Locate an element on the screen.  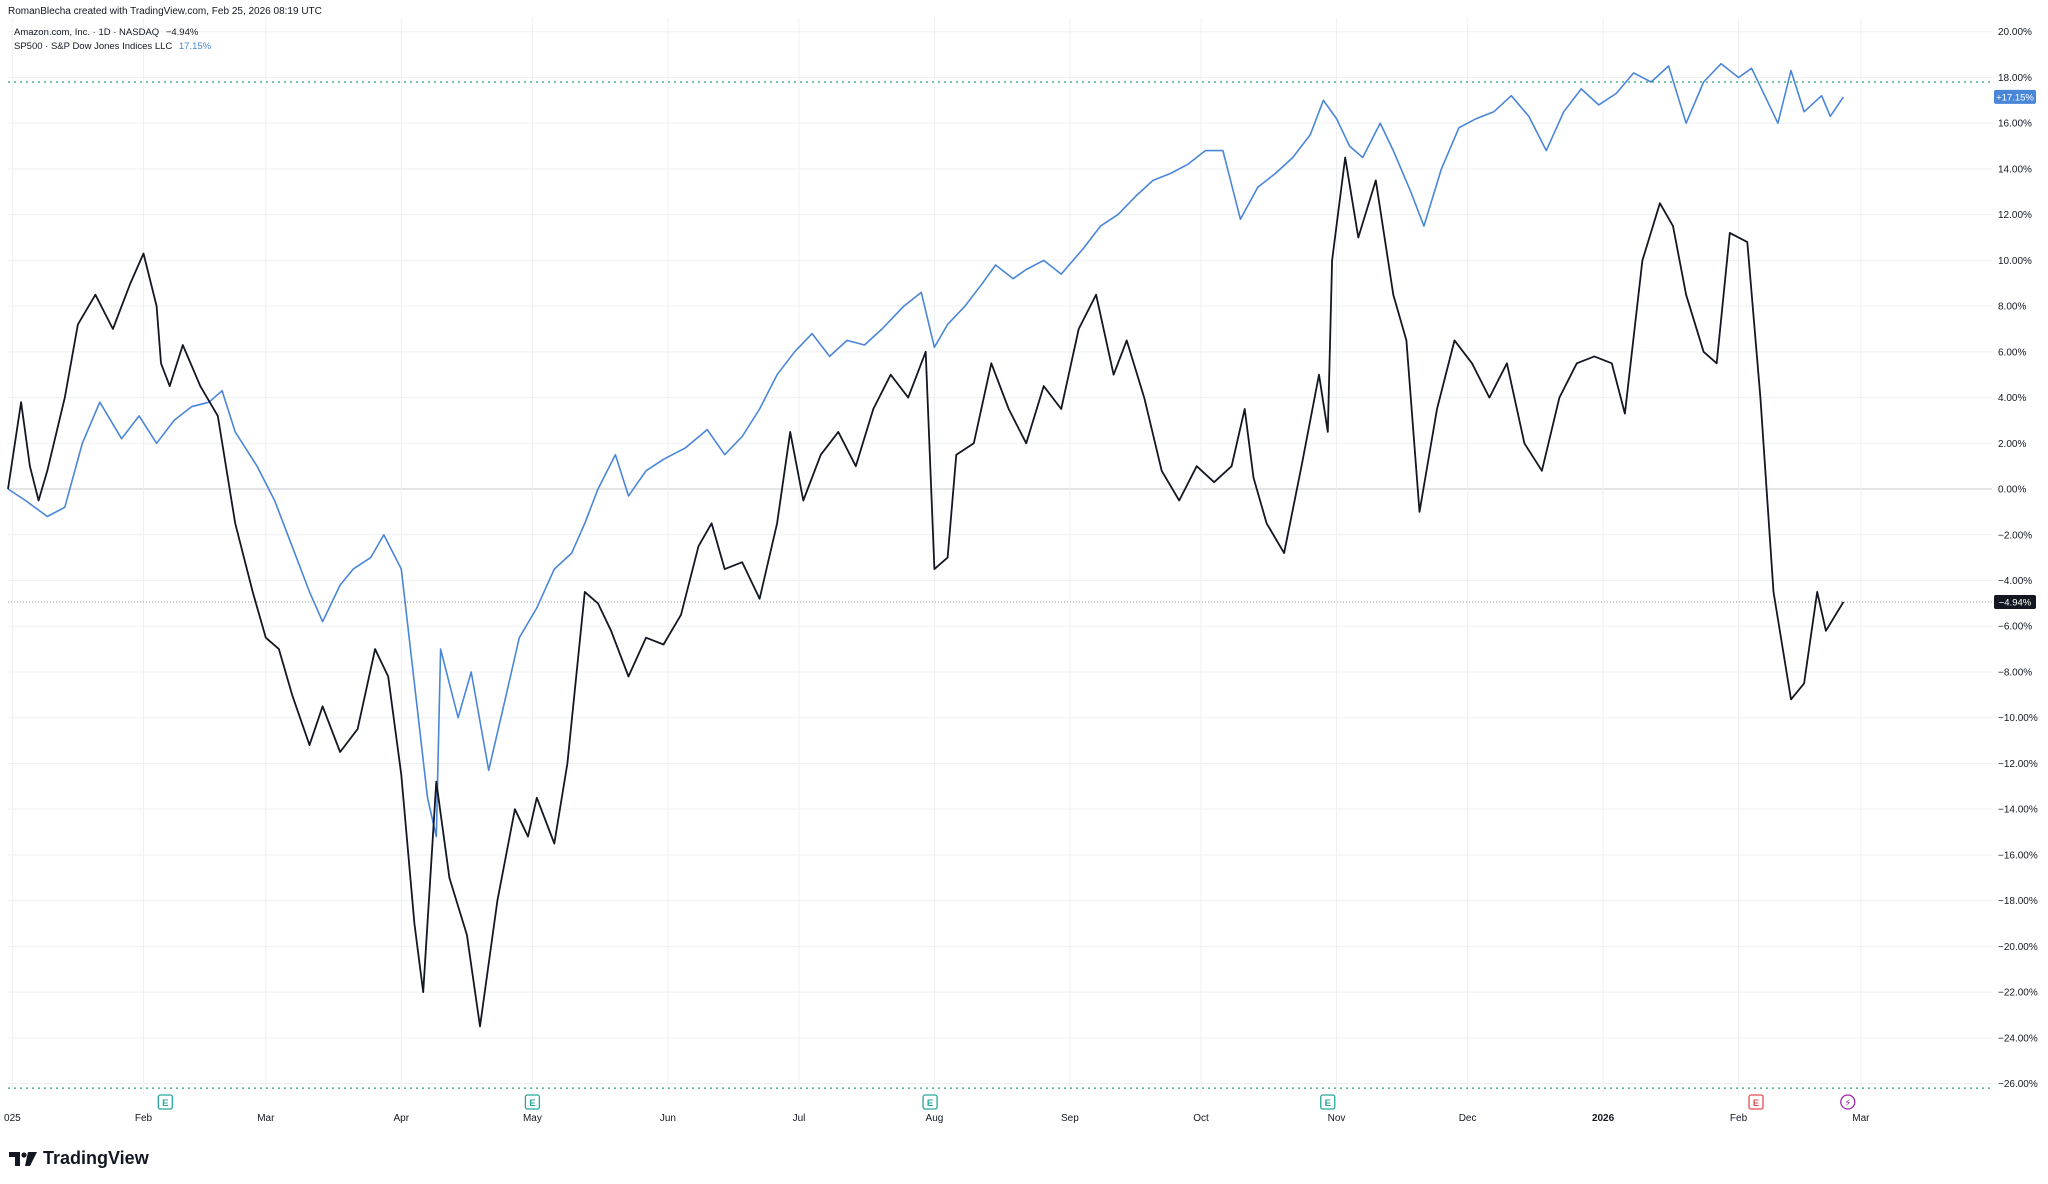
legend-spx: SP500 · S&P Dow Jones Indices LLC 17.15% is located at coordinates (112, 46).